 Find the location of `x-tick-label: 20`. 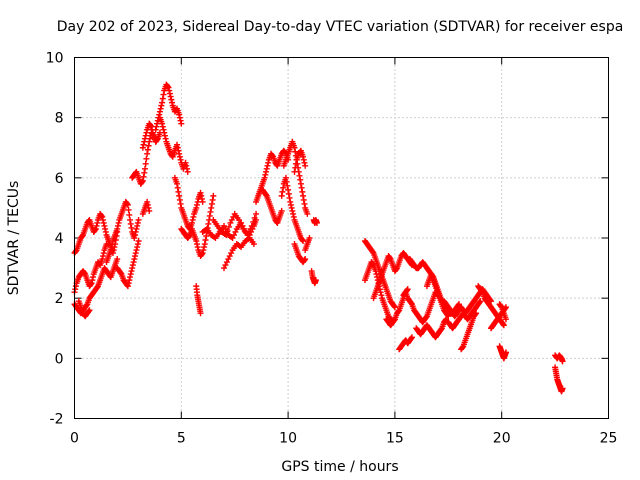

x-tick-label: 20 is located at coordinates (502, 439).